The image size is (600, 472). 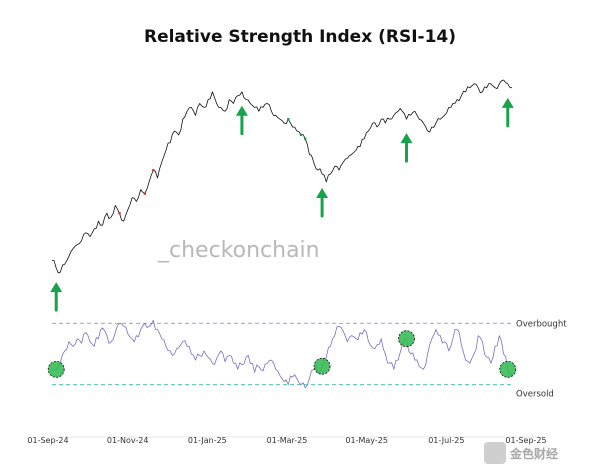 What do you see at coordinates (535, 395) in the screenshot?
I see `rsi-ref-label-oversold: Oversold` at bounding box center [535, 395].